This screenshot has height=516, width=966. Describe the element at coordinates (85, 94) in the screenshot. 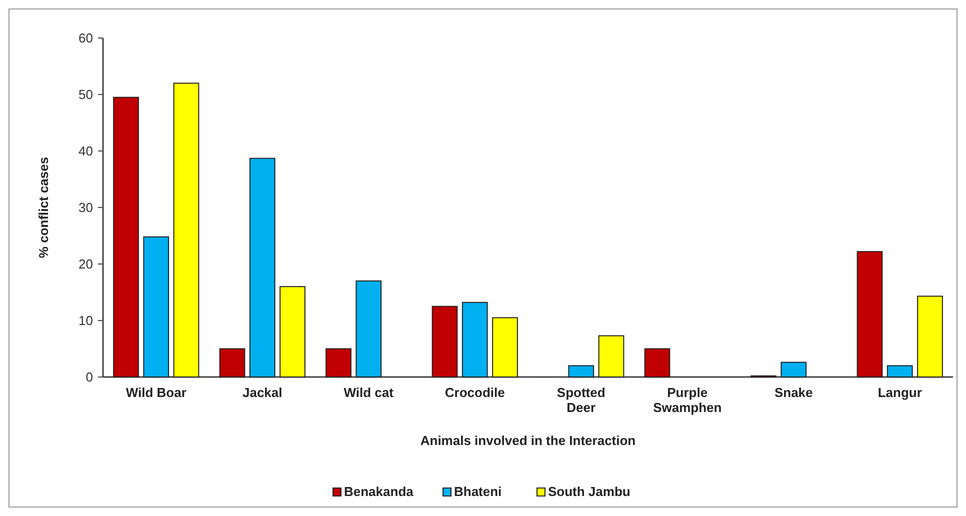

I see `y-tick-label: 50` at that location.